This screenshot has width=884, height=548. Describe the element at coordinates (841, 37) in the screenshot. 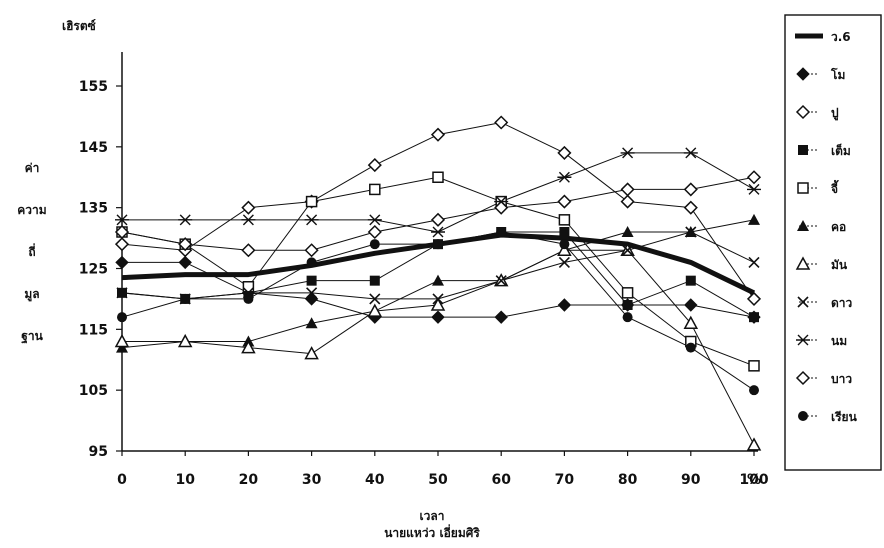

I see `legend-entry-label: ว.6` at that location.